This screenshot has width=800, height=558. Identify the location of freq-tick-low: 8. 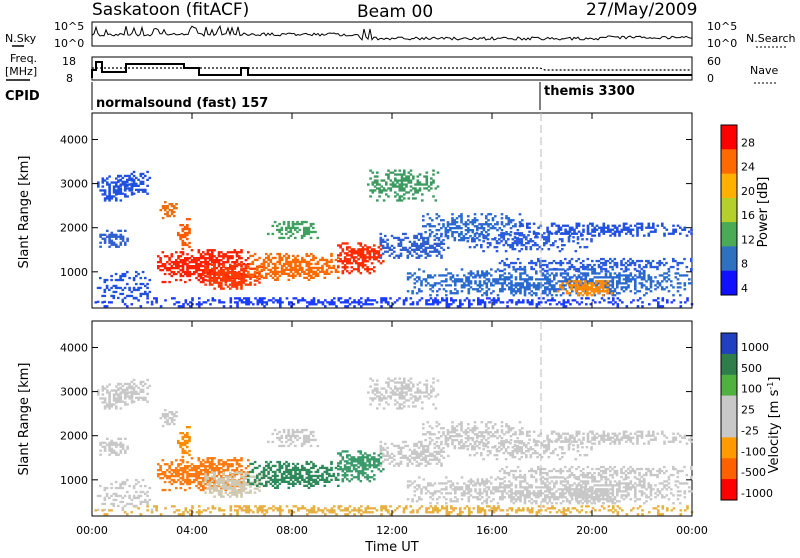
(69, 78).